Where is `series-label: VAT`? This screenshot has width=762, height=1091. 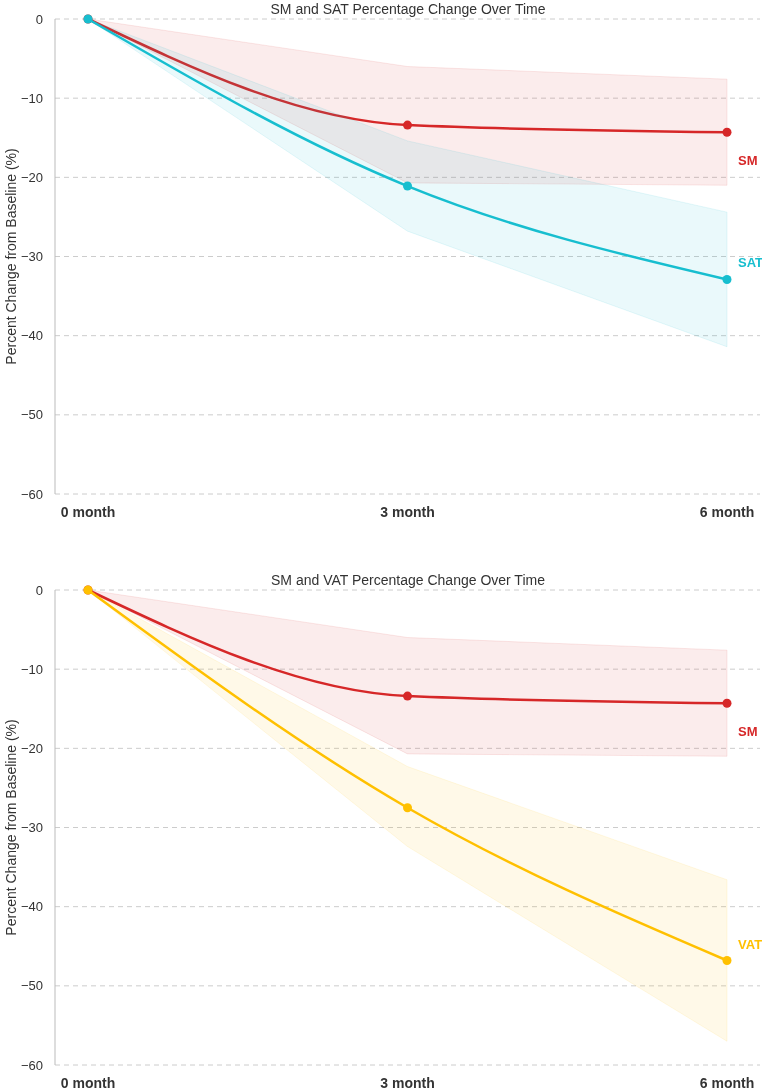 series-label: VAT is located at coordinates (750, 944).